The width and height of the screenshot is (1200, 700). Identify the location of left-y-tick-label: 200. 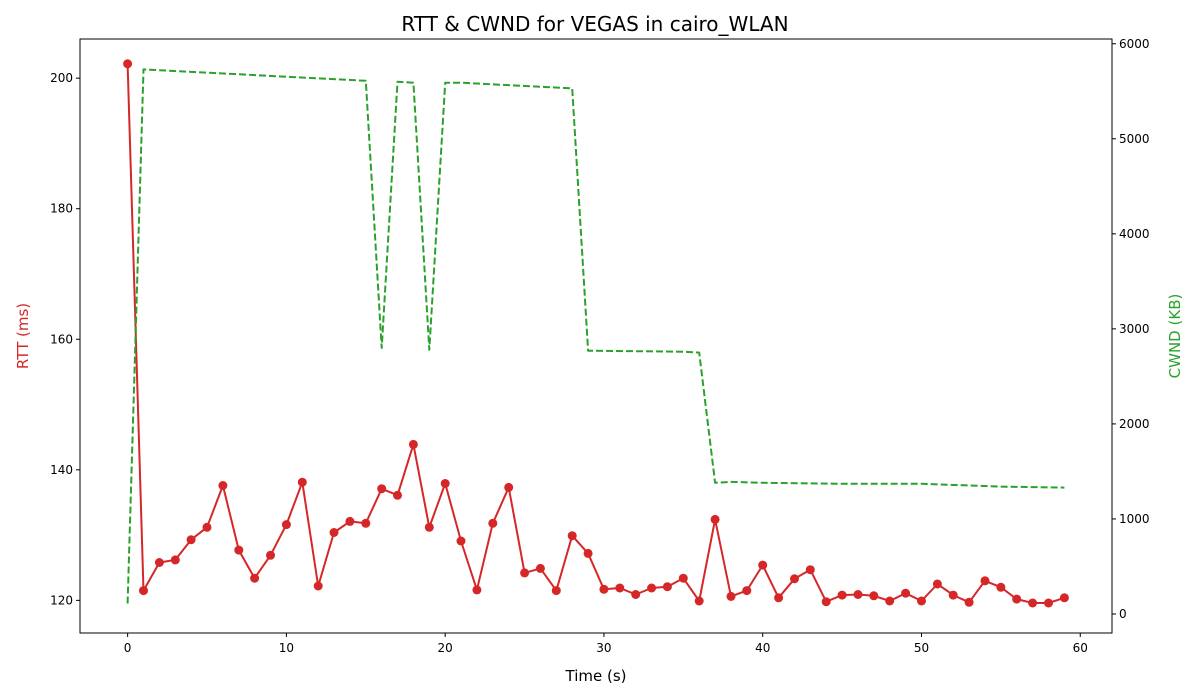
(61, 78).